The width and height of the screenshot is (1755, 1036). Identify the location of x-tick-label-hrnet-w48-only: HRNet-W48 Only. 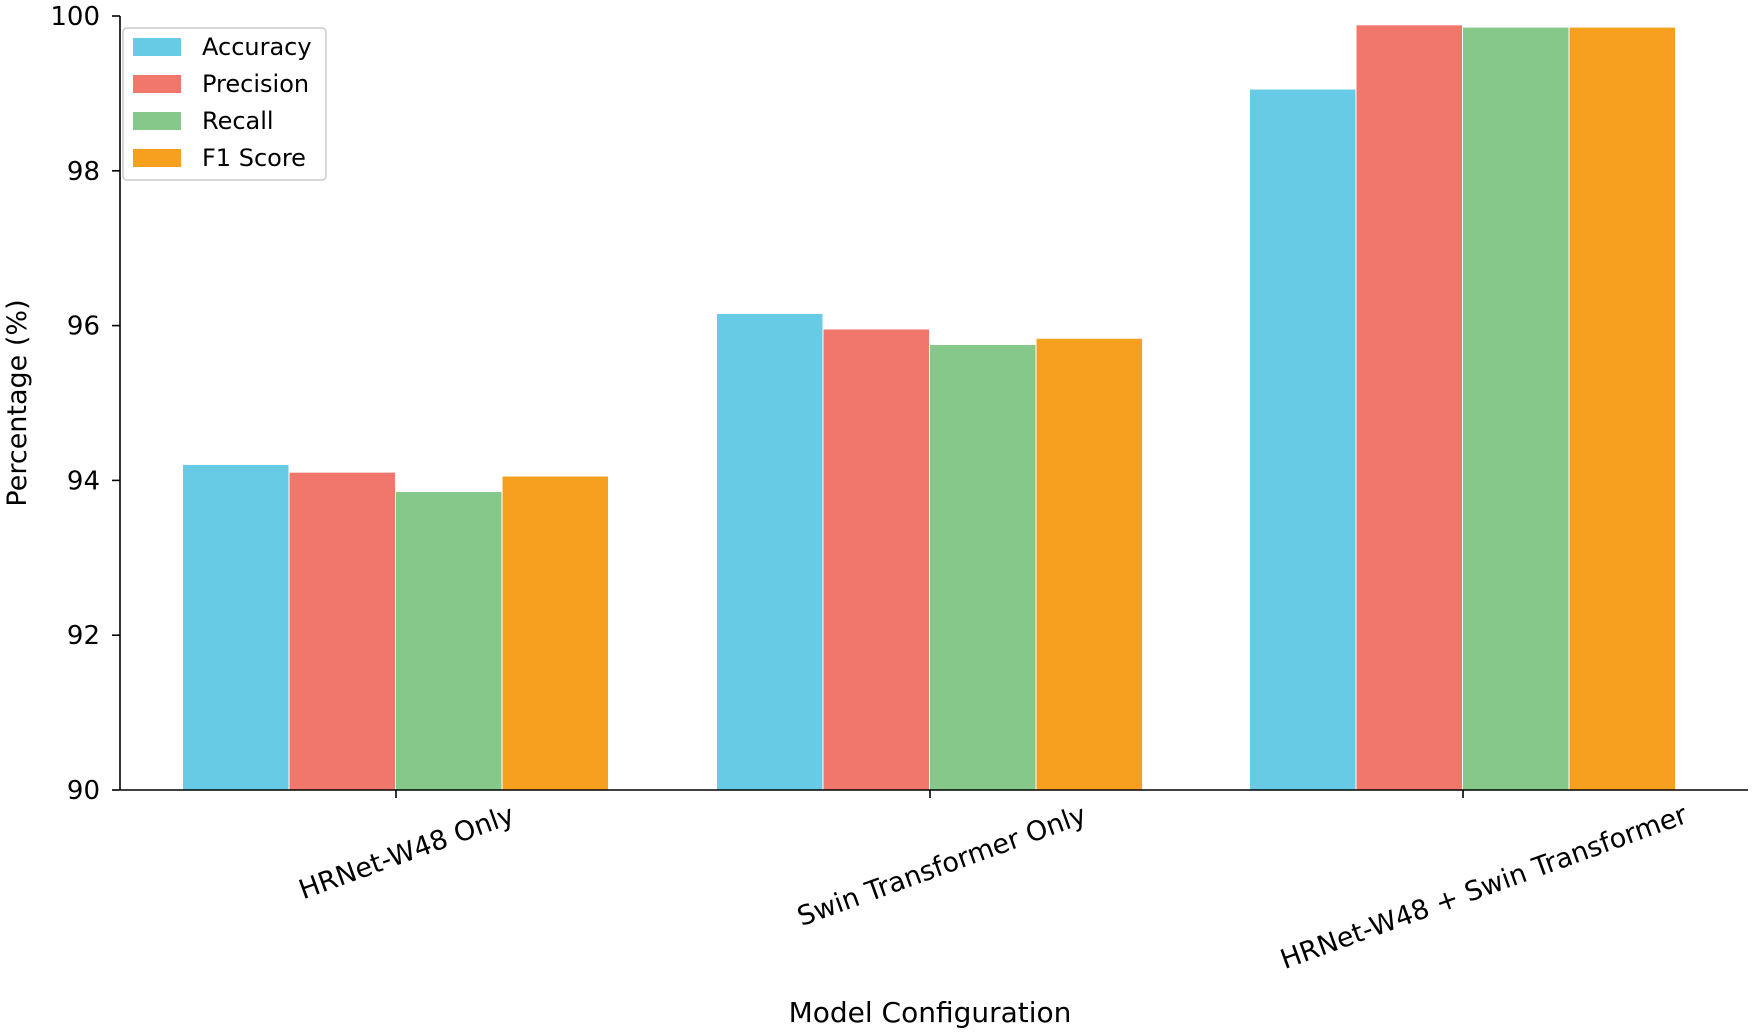
(407, 852).